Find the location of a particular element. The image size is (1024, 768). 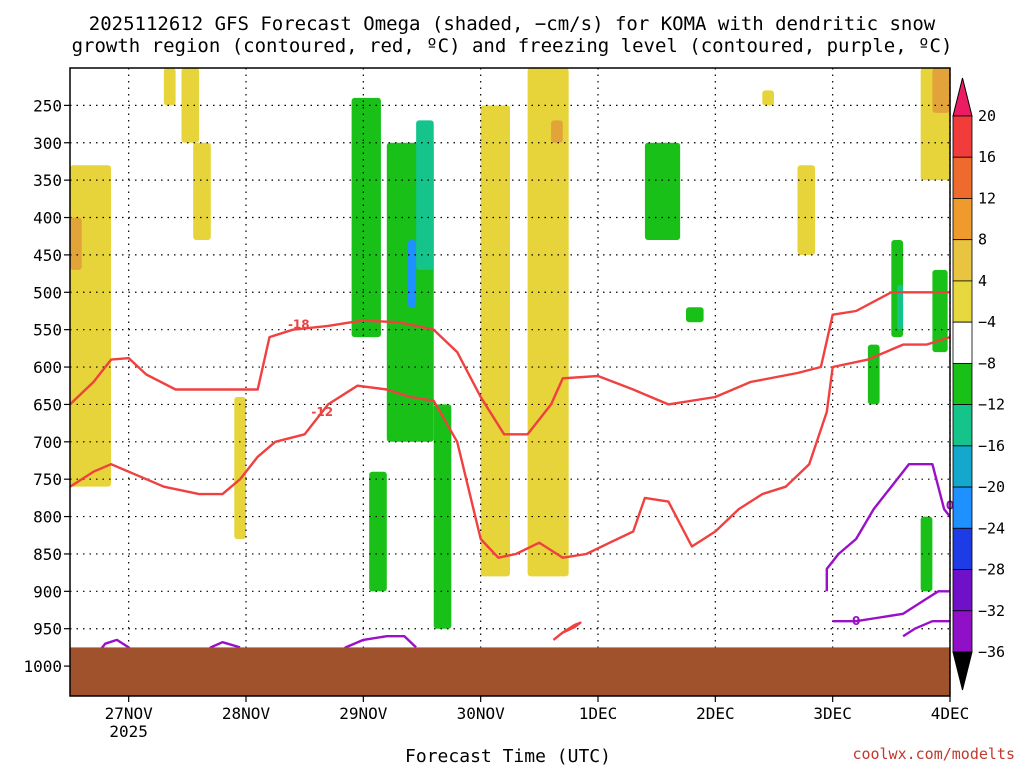

x-year-label: 2025 is located at coordinates (128, 731).